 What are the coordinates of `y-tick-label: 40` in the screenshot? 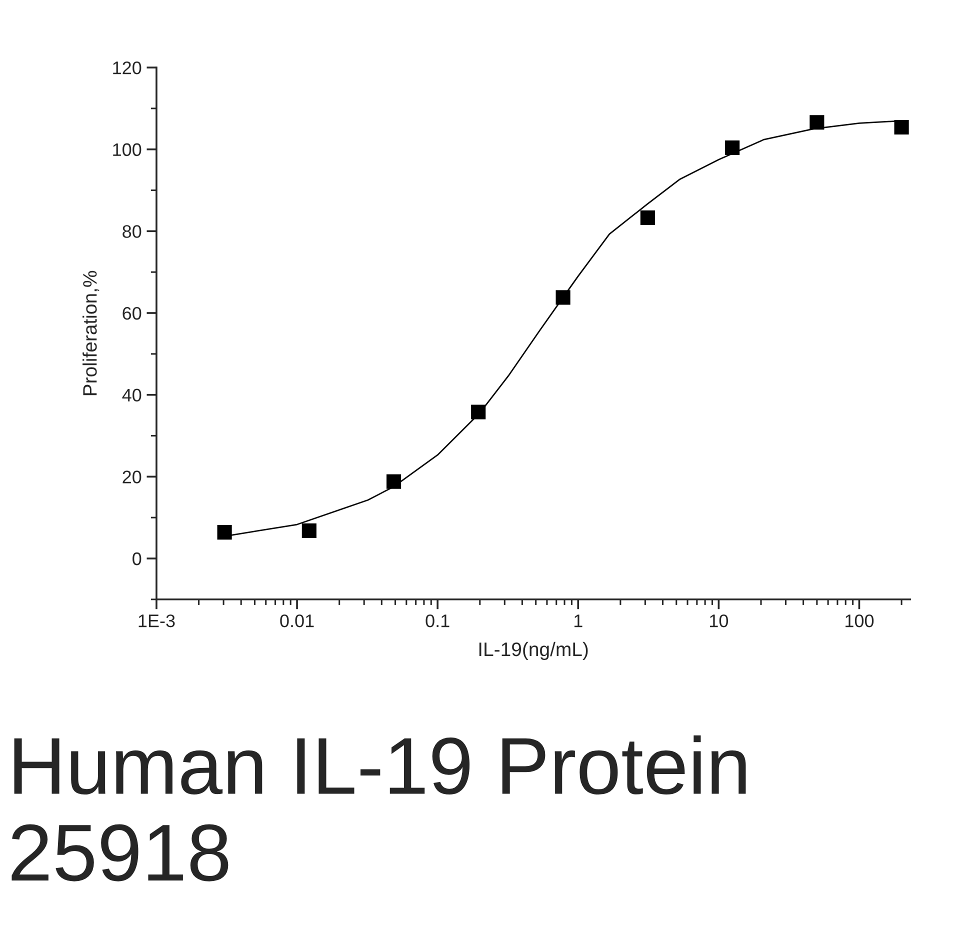 It's located at (132, 395).